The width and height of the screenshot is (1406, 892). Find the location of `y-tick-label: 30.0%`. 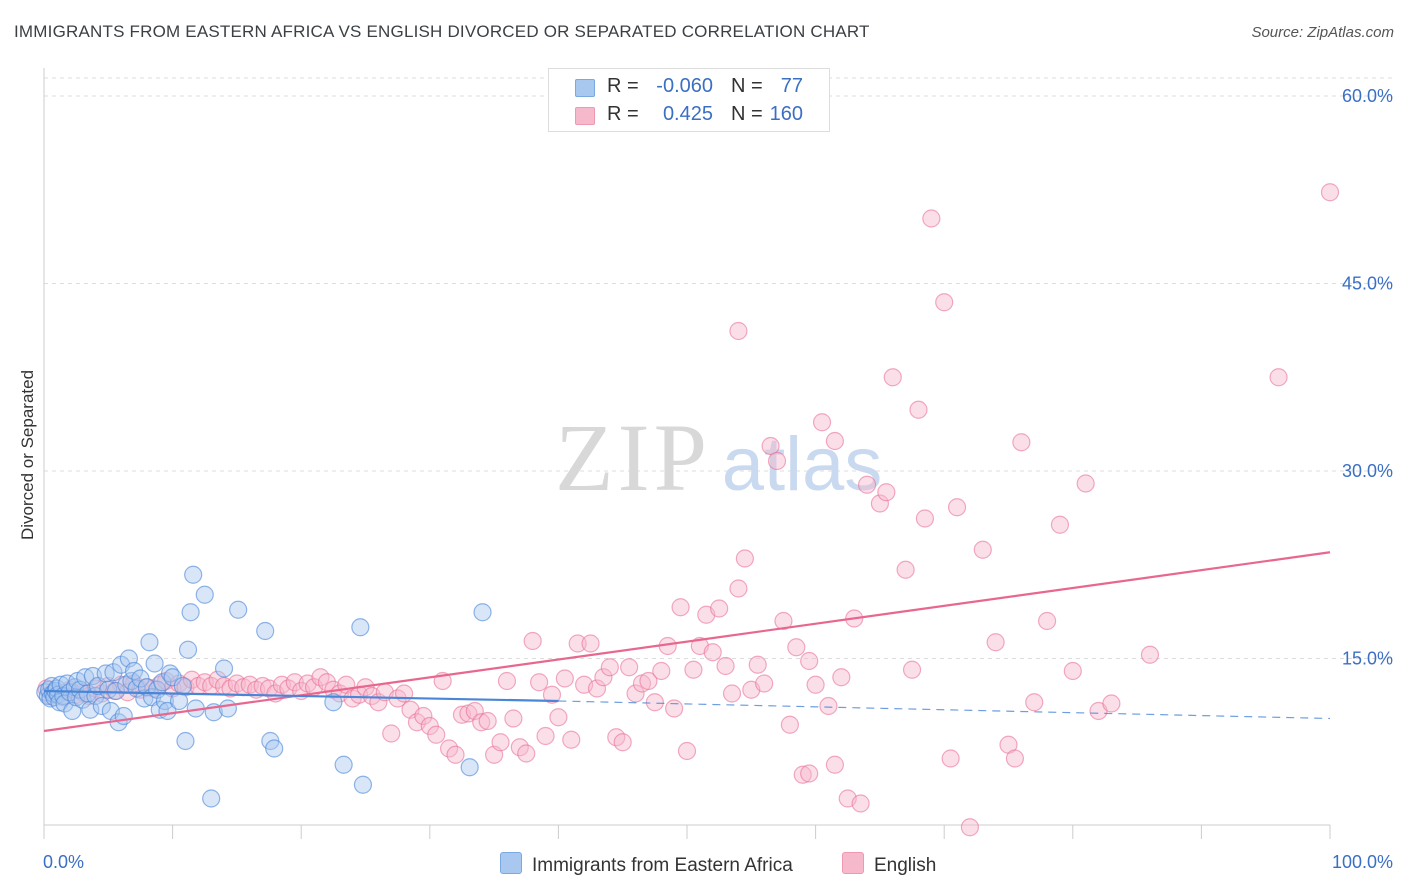

y-tick-label: 30.0% is located at coordinates (1367, 471).